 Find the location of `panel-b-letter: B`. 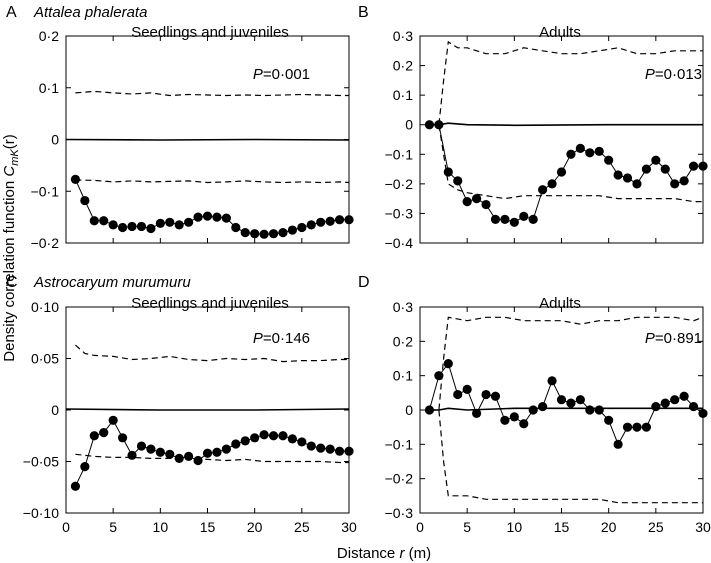

panel-b-letter: B is located at coordinates (363, 12).